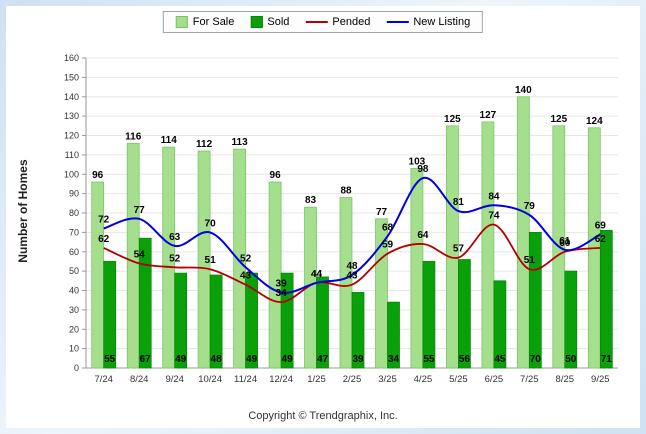 This screenshot has width=646, height=434. I want to click on pended-line, so click(352, 263).